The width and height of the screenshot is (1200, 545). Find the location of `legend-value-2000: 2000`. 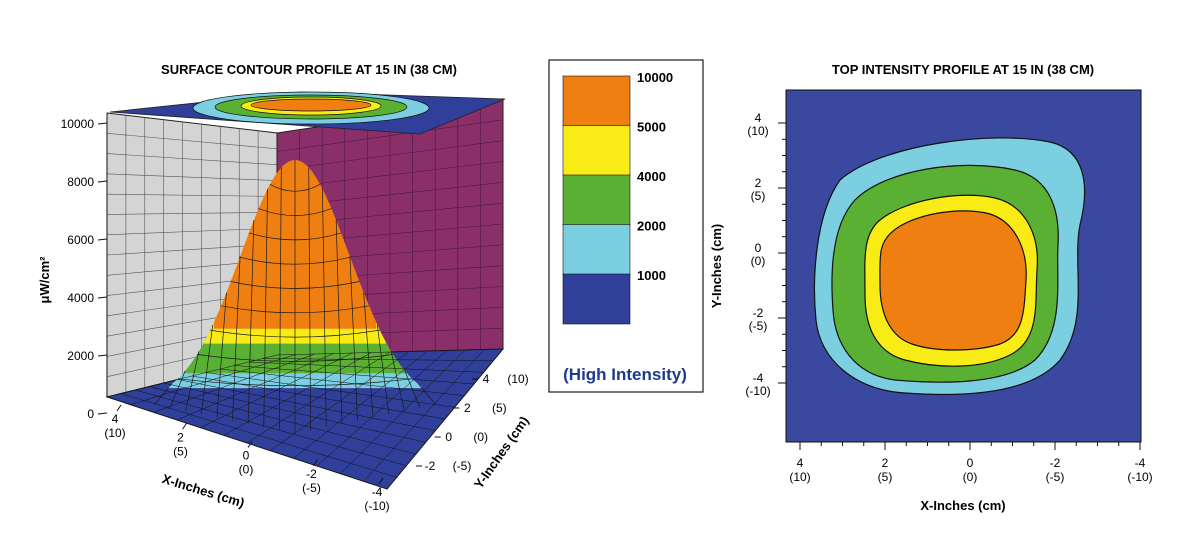

legend-value-2000: 2000 is located at coordinates (651, 226).